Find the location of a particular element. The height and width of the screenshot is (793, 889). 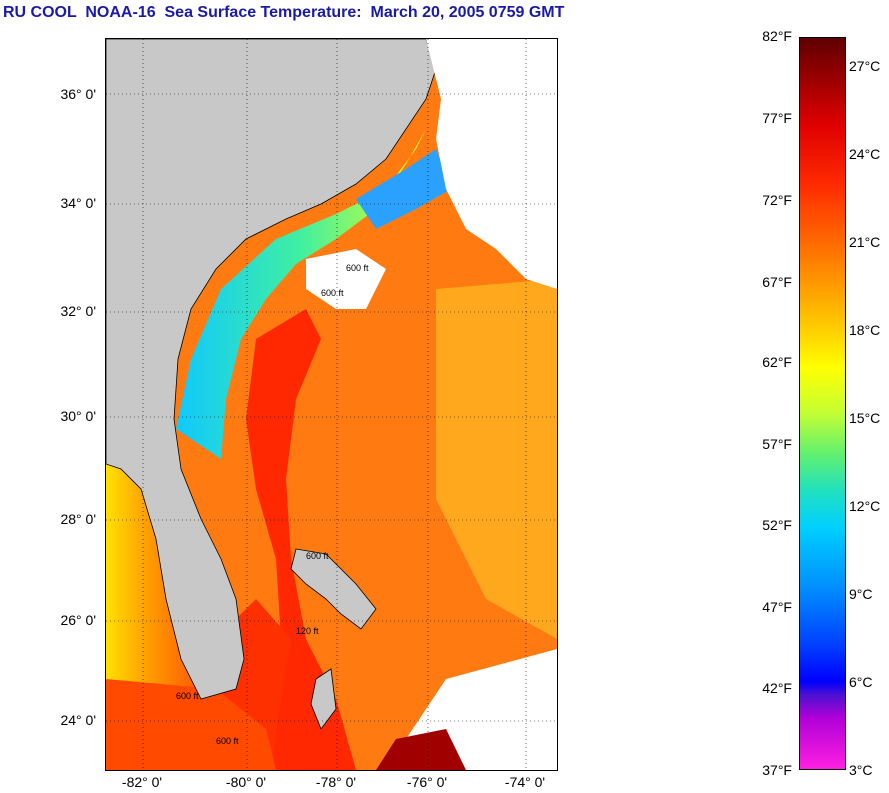

cloud-mask is located at coordinates (491, 164).